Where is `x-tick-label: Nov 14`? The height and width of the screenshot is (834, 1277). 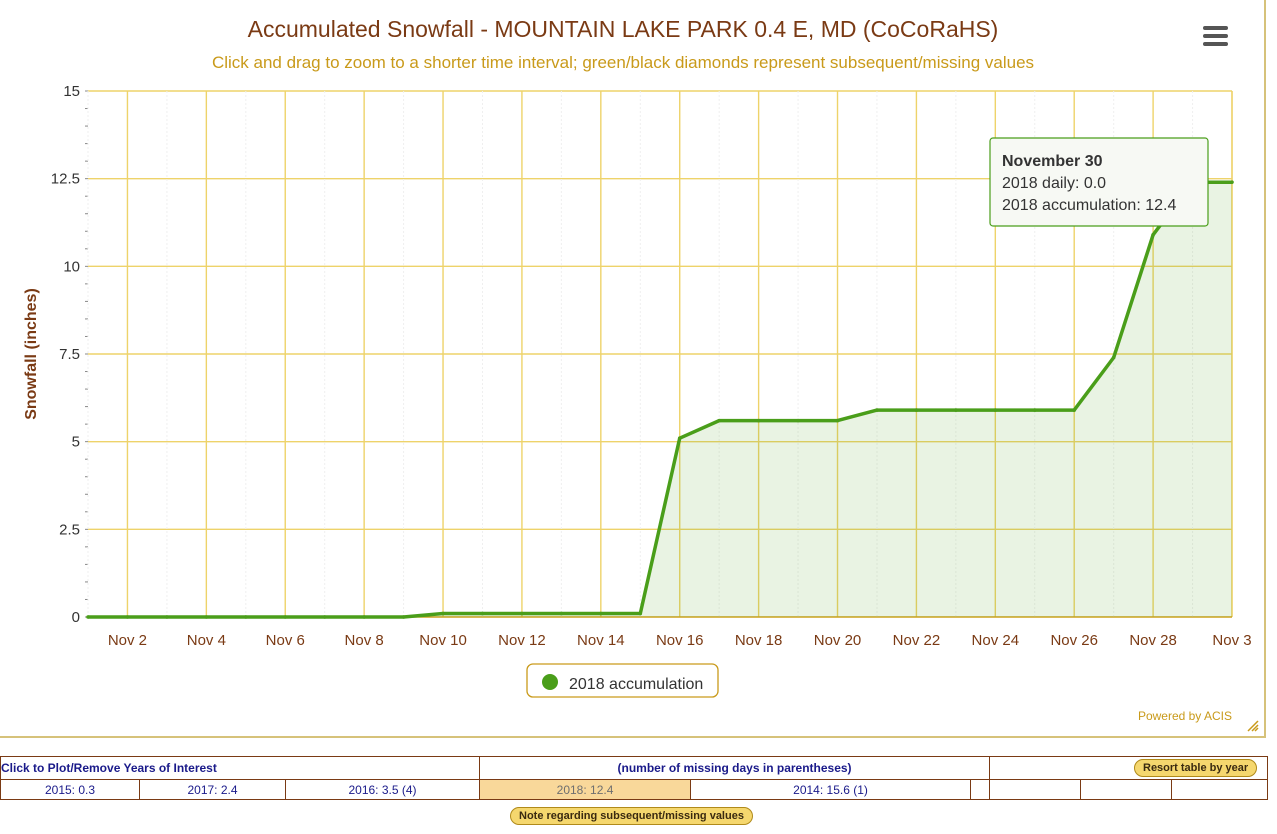
x-tick-label: Nov 14 is located at coordinates (601, 640).